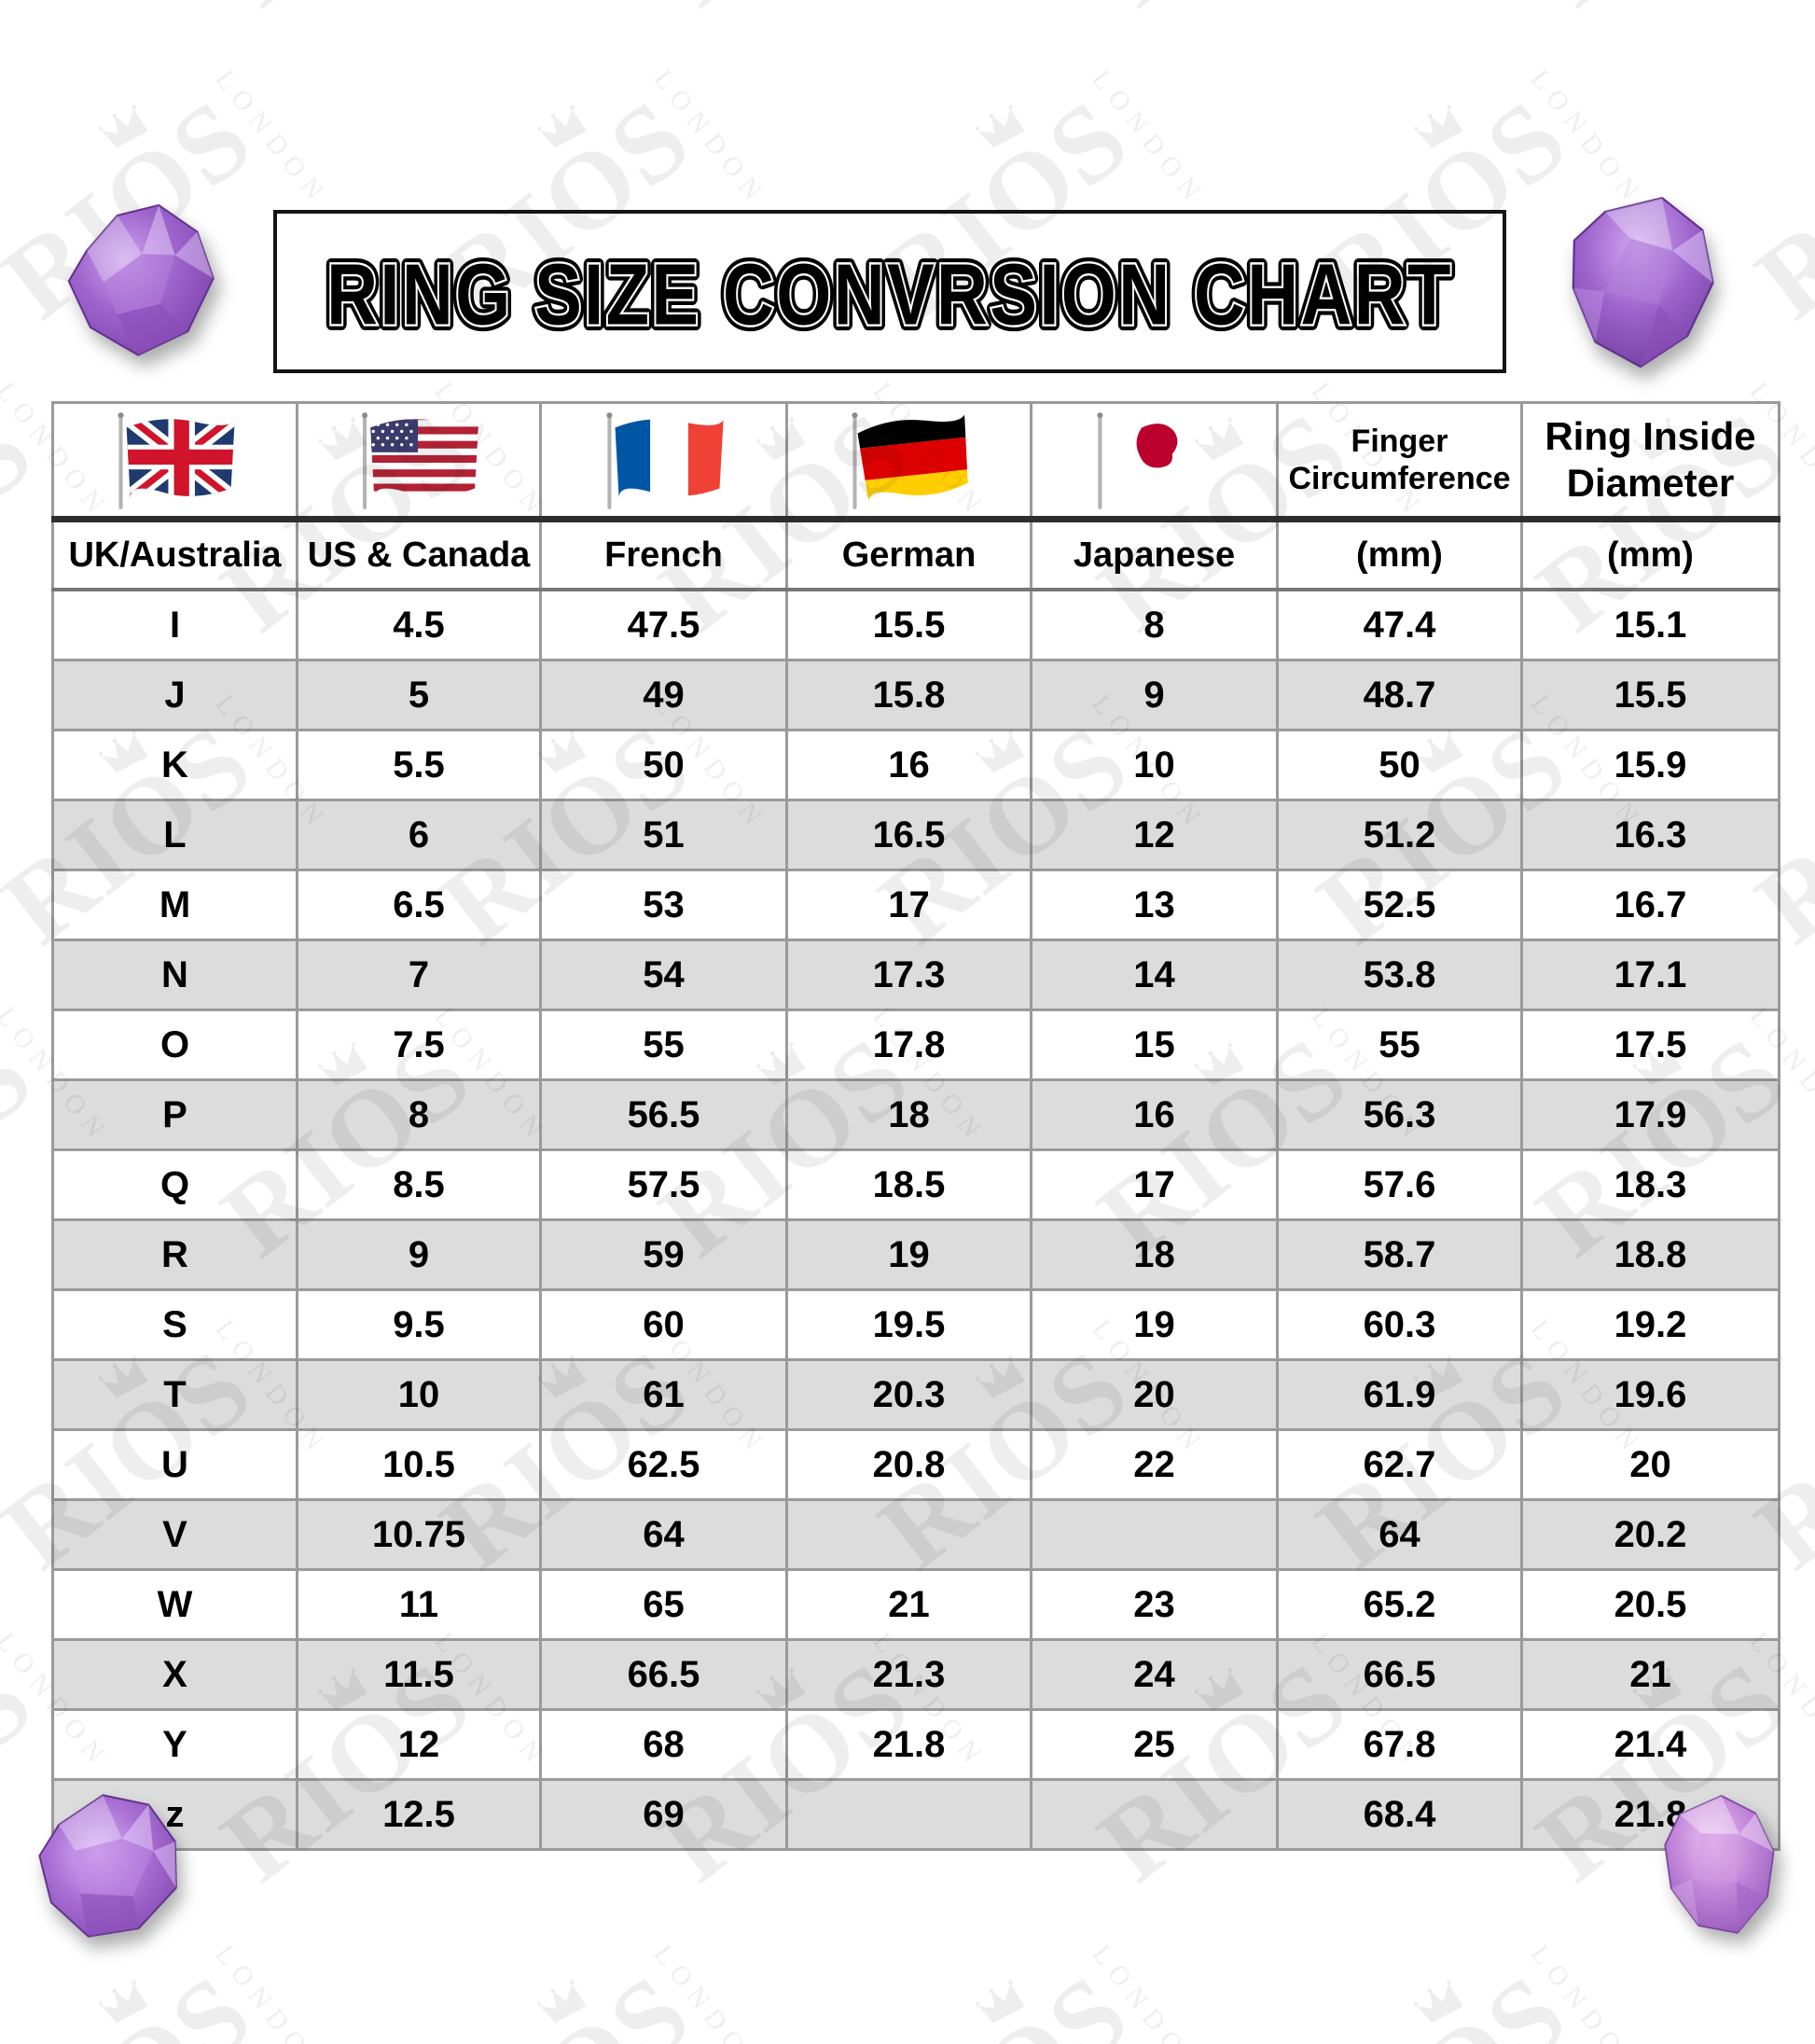  Describe the element at coordinates (1400, 1814) in the screenshot. I see `table-cell: 68.4` at that location.